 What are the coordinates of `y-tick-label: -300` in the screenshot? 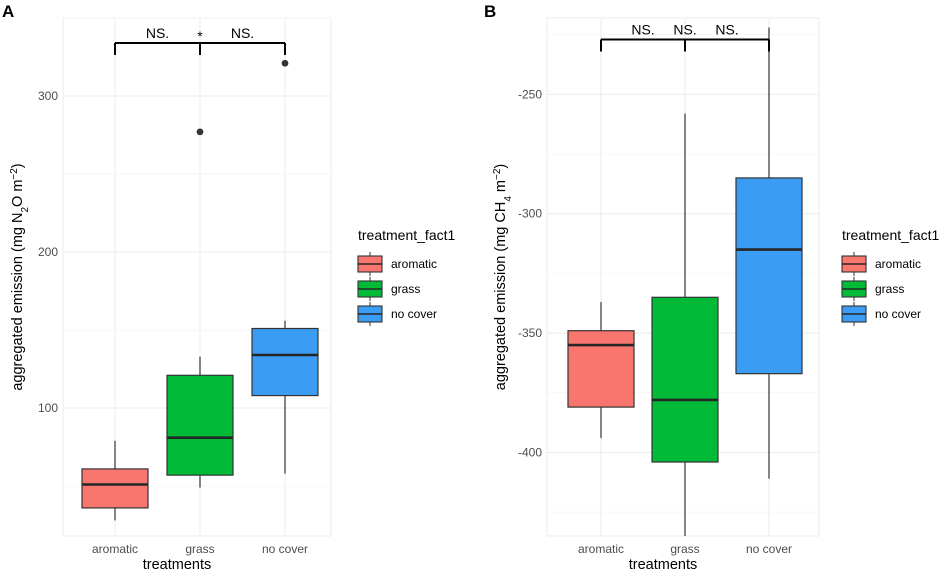 It's located at (530, 214).